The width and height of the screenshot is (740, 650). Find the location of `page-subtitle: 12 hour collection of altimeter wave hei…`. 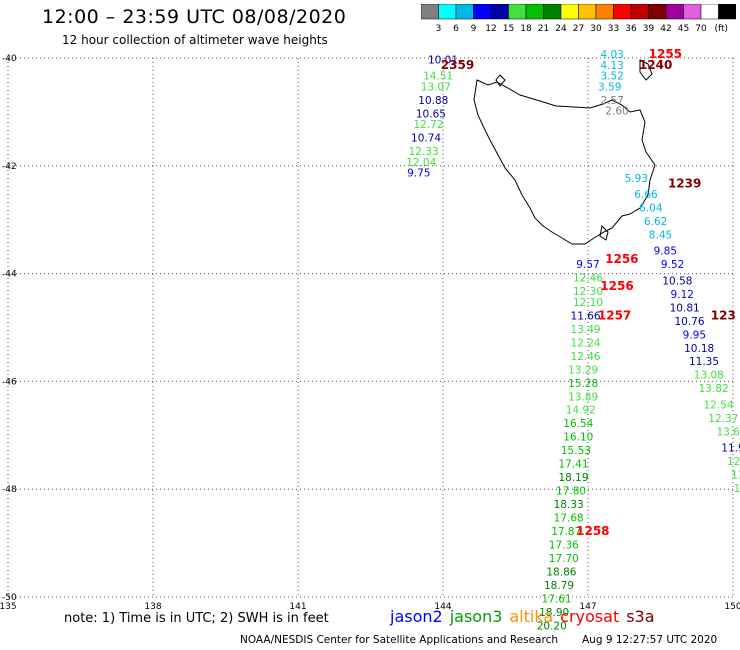

page-subtitle: 12 hour collection of altimeter wave hei… is located at coordinates (195, 40).